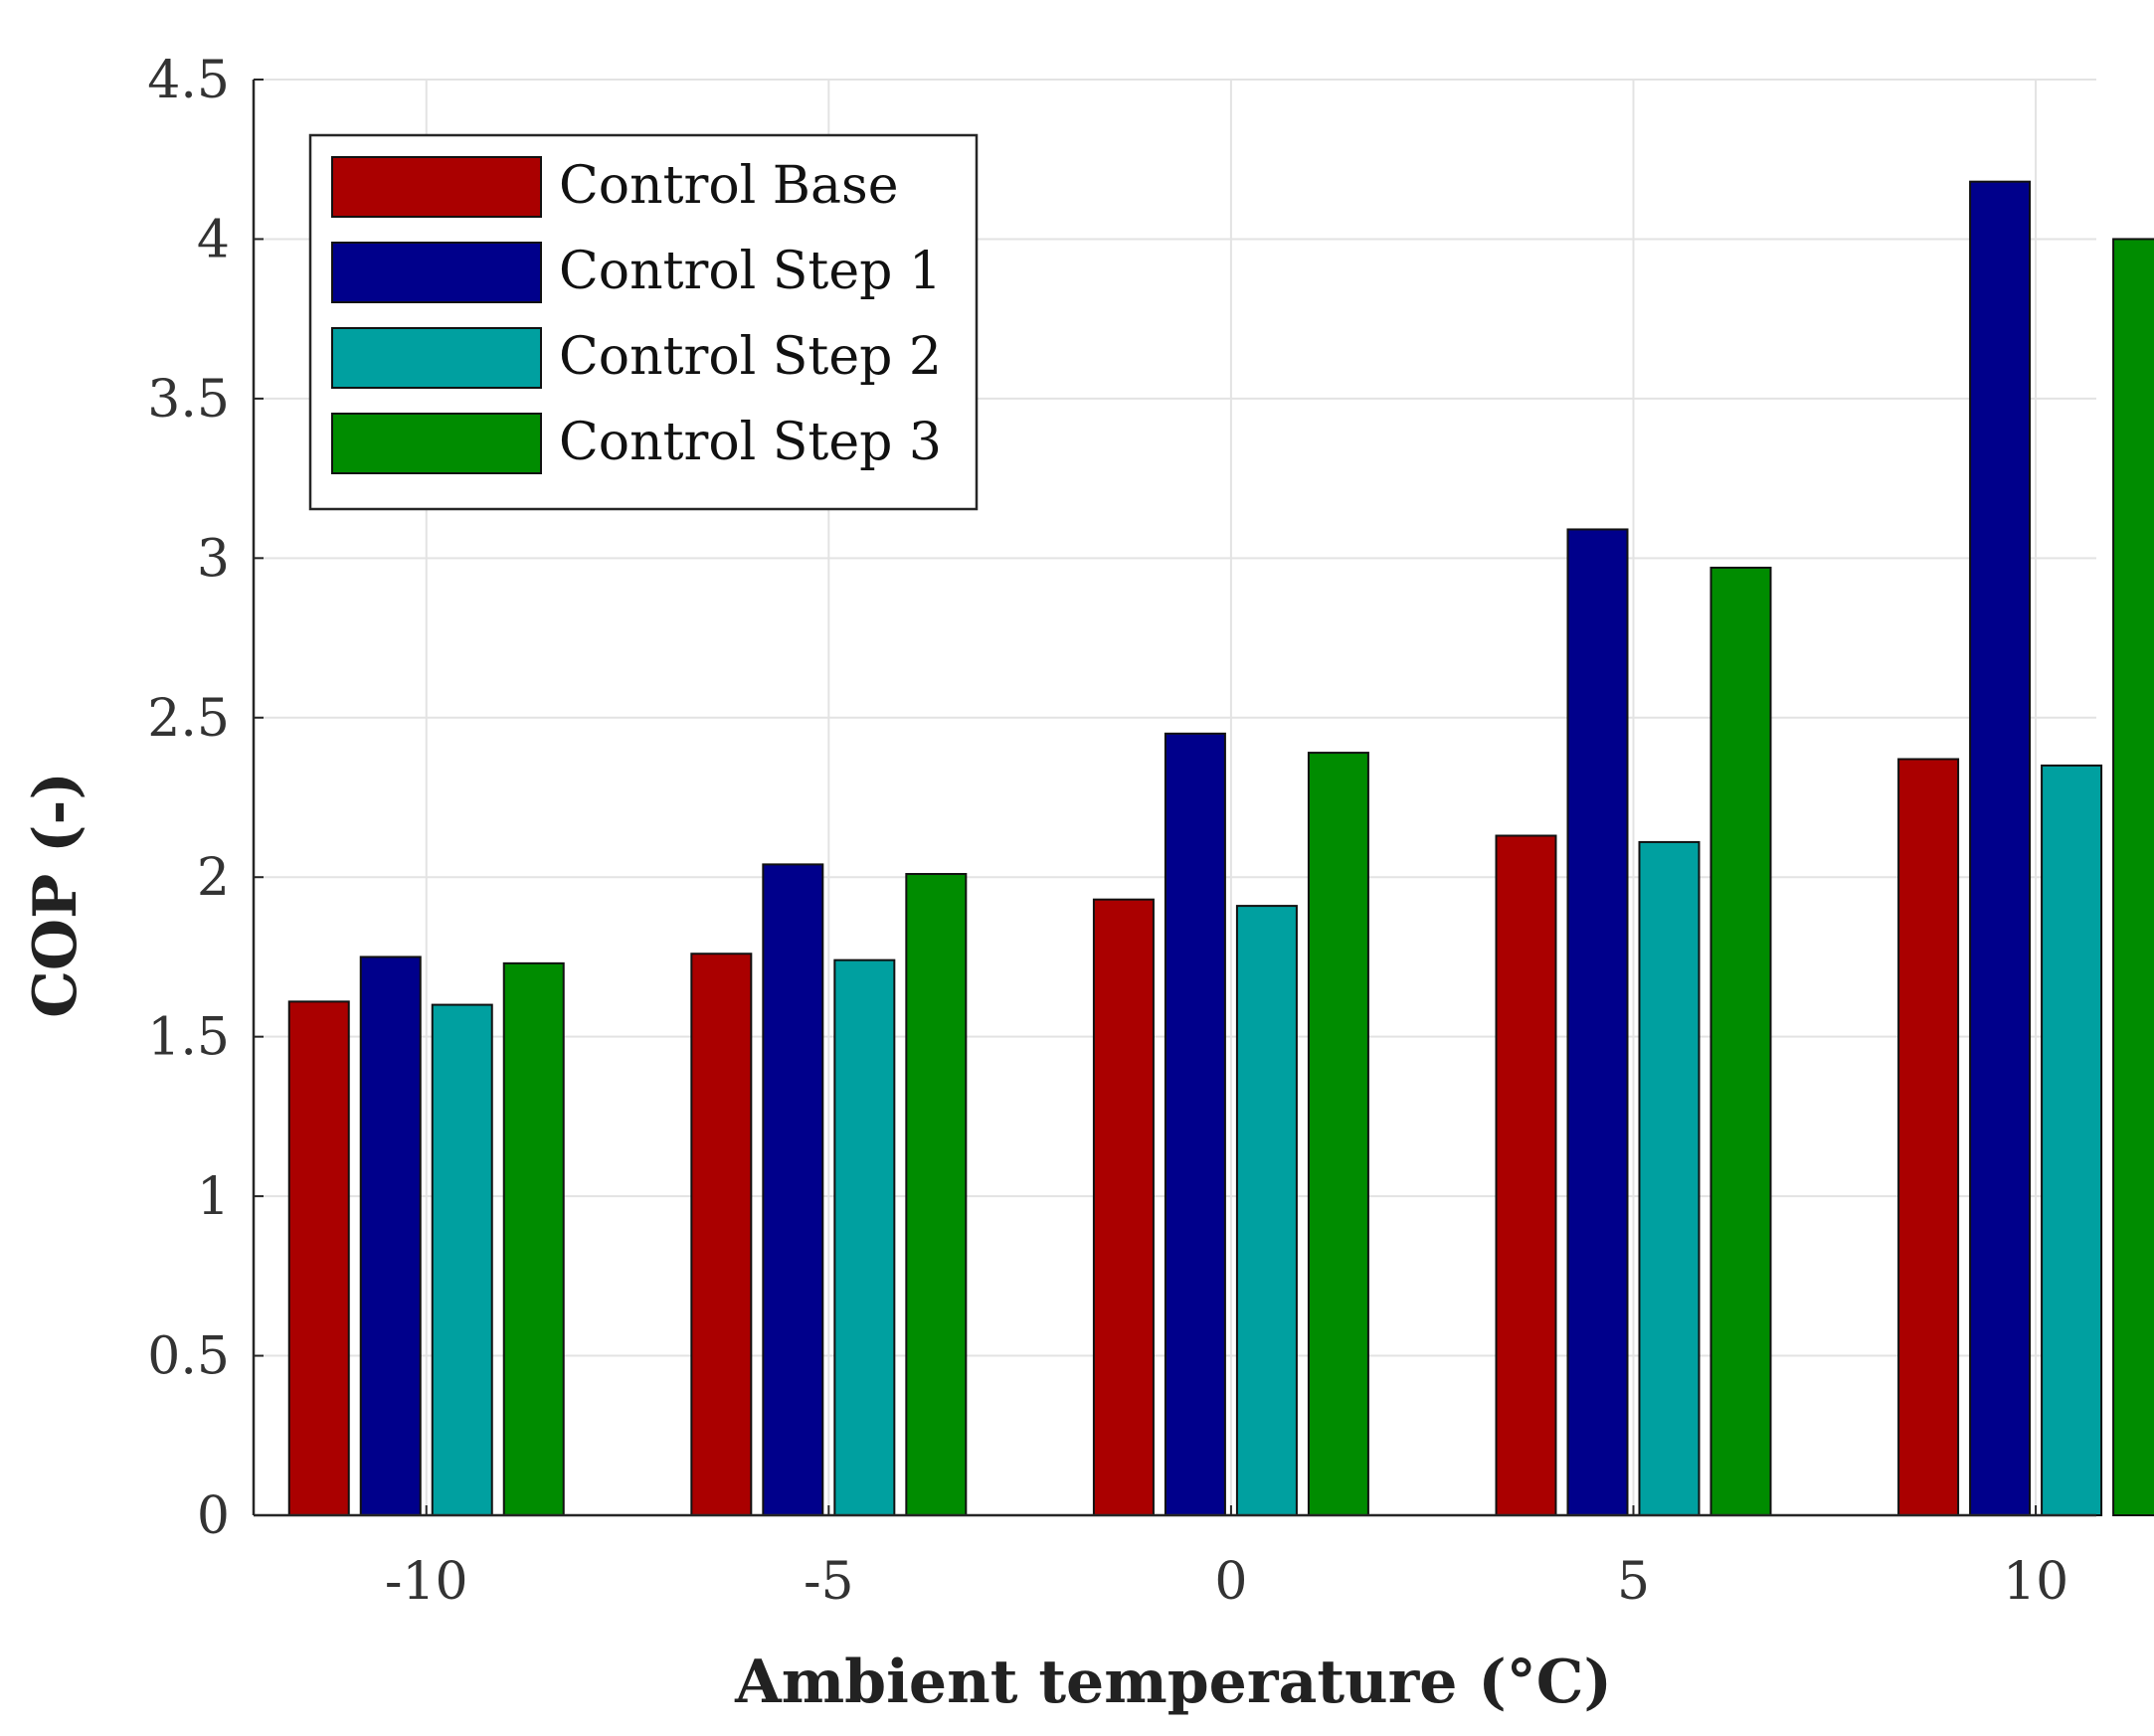 The image size is (2154, 1736). What do you see at coordinates (213, 559) in the screenshot?
I see `y-tick-label: 3` at bounding box center [213, 559].